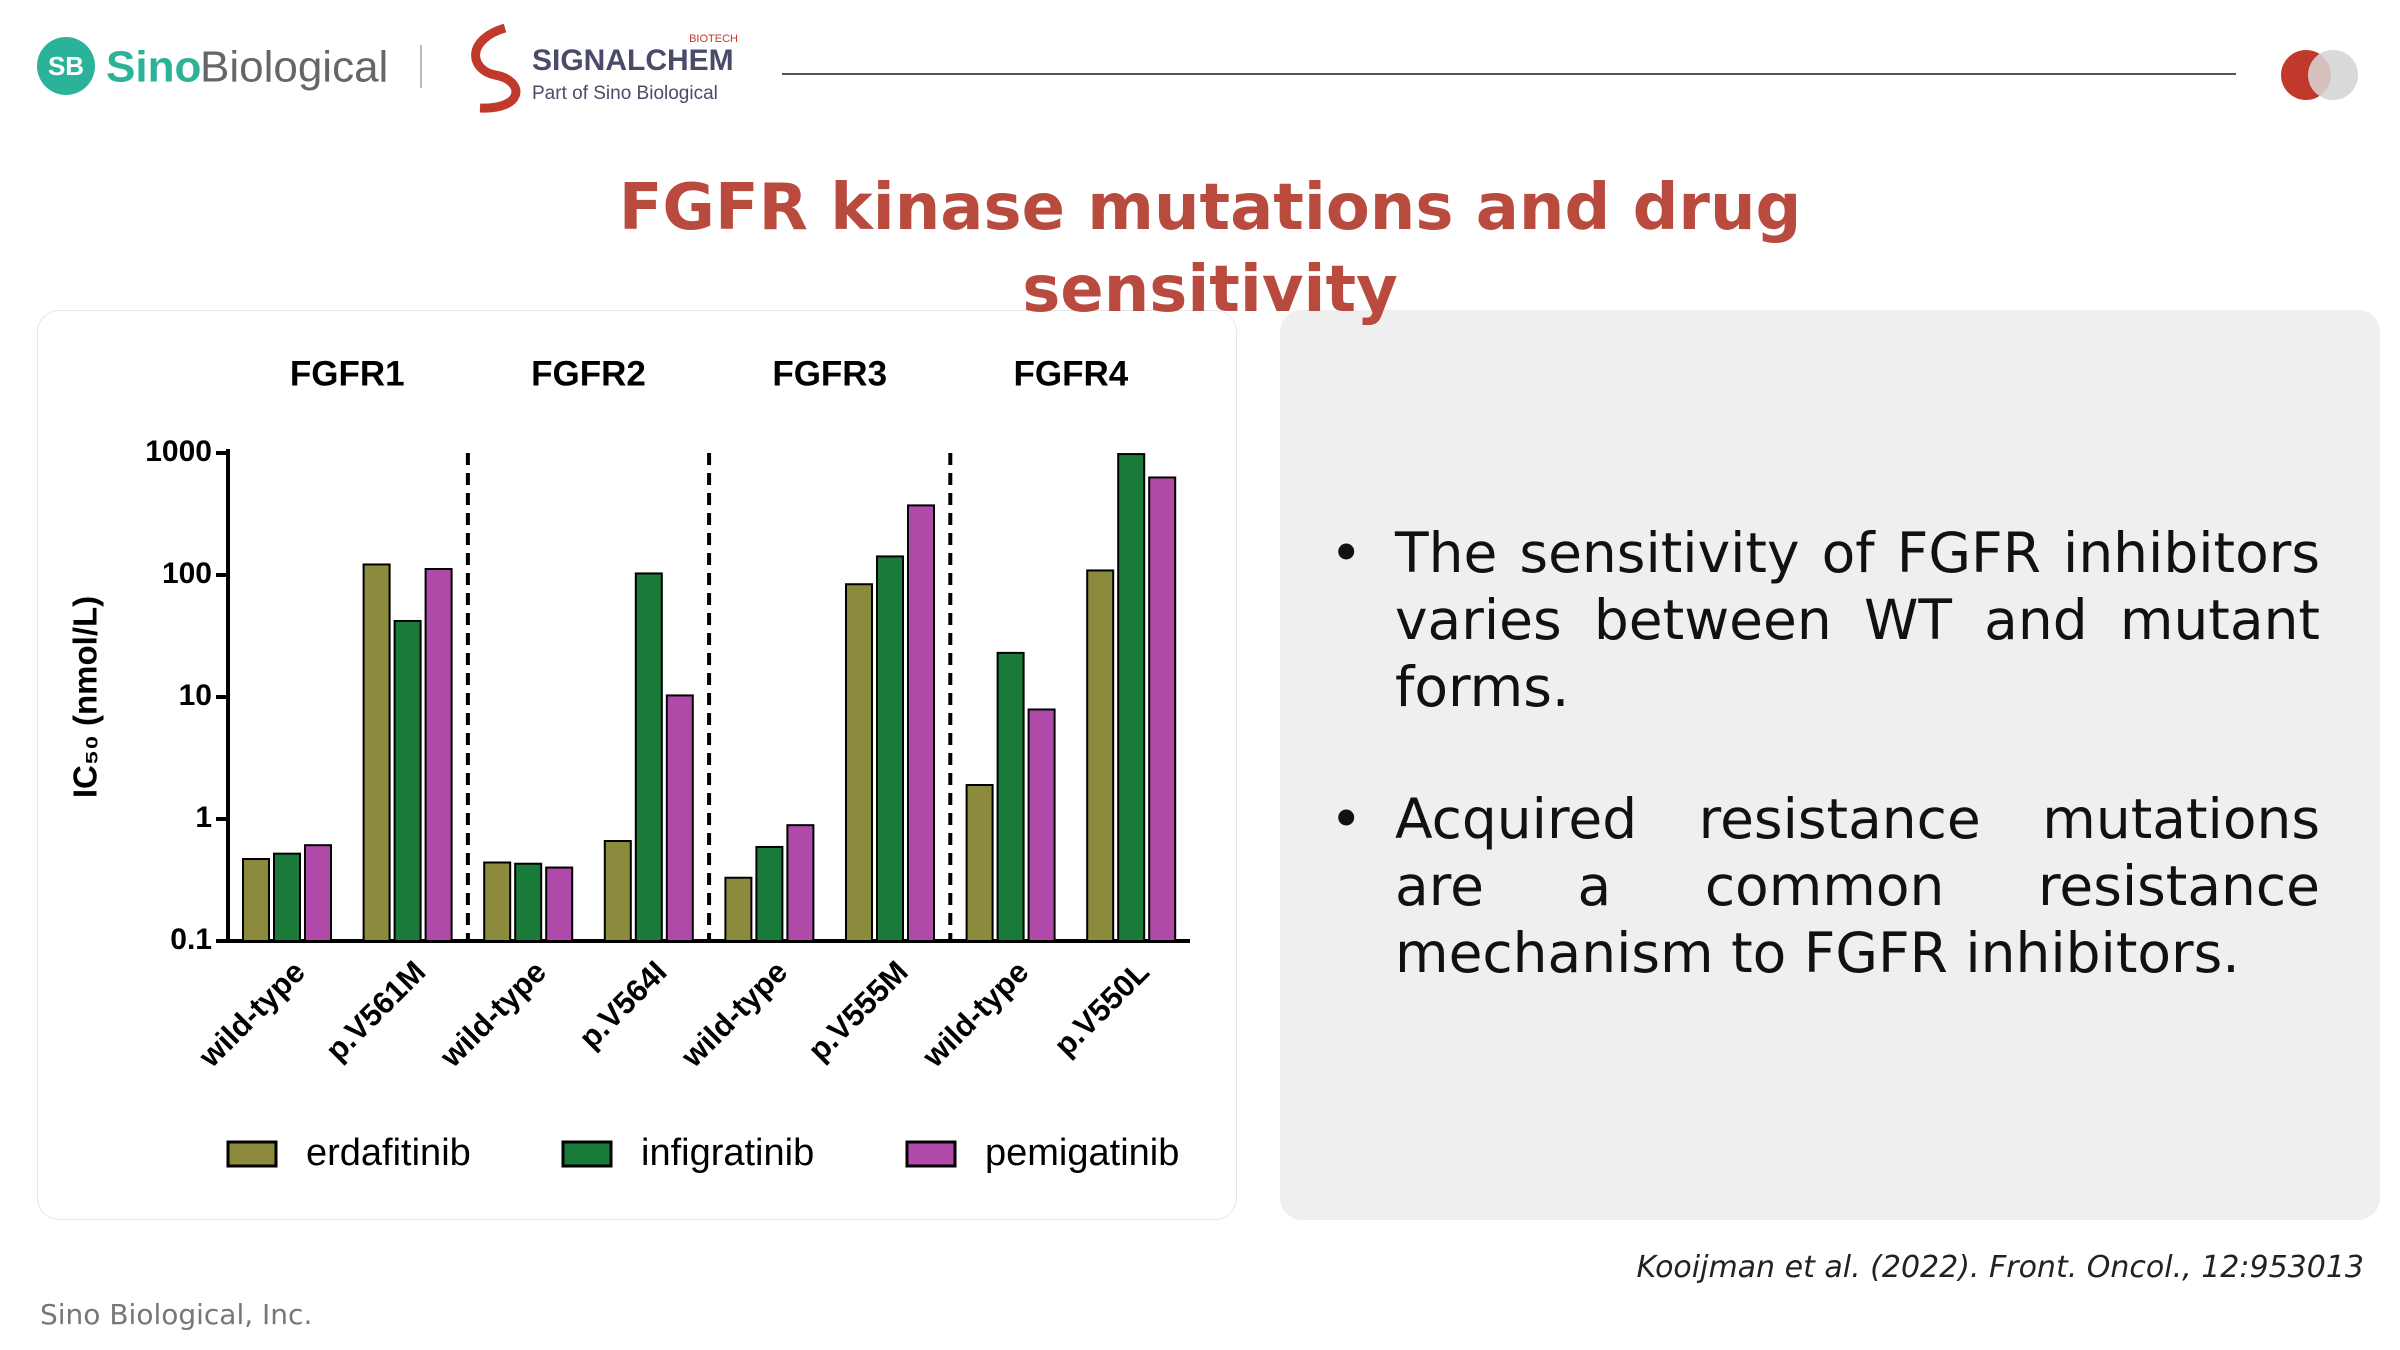  I want to click on y-tick-label: 0.1, so click(191, 939).